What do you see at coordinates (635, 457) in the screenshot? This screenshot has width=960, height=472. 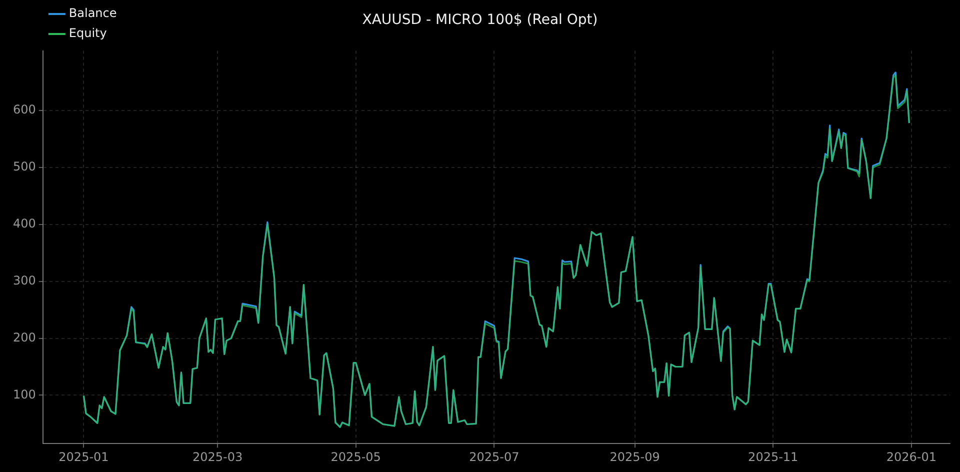 I see `x-tick-label: 2025-09` at bounding box center [635, 457].